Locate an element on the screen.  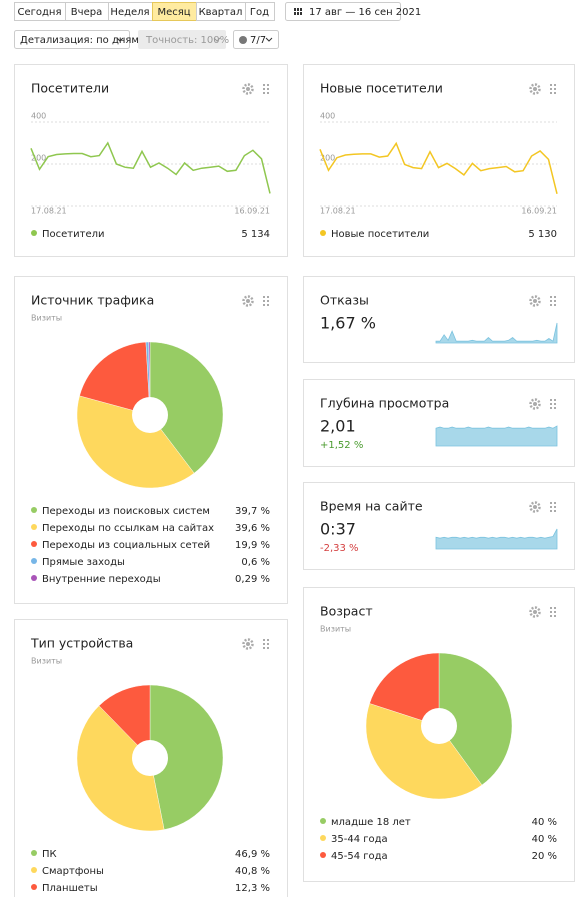
legend-label: Новые посетители is located at coordinates (380, 234).